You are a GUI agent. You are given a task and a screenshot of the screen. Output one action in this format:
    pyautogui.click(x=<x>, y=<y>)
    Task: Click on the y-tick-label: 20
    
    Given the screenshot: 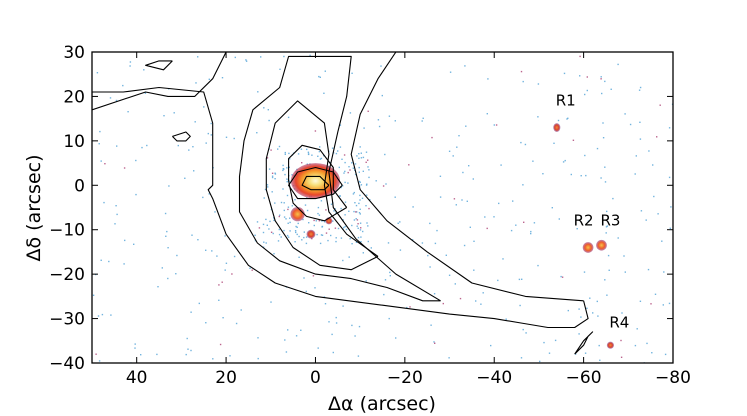 What is the action you would take?
    pyautogui.click(x=74, y=97)
    